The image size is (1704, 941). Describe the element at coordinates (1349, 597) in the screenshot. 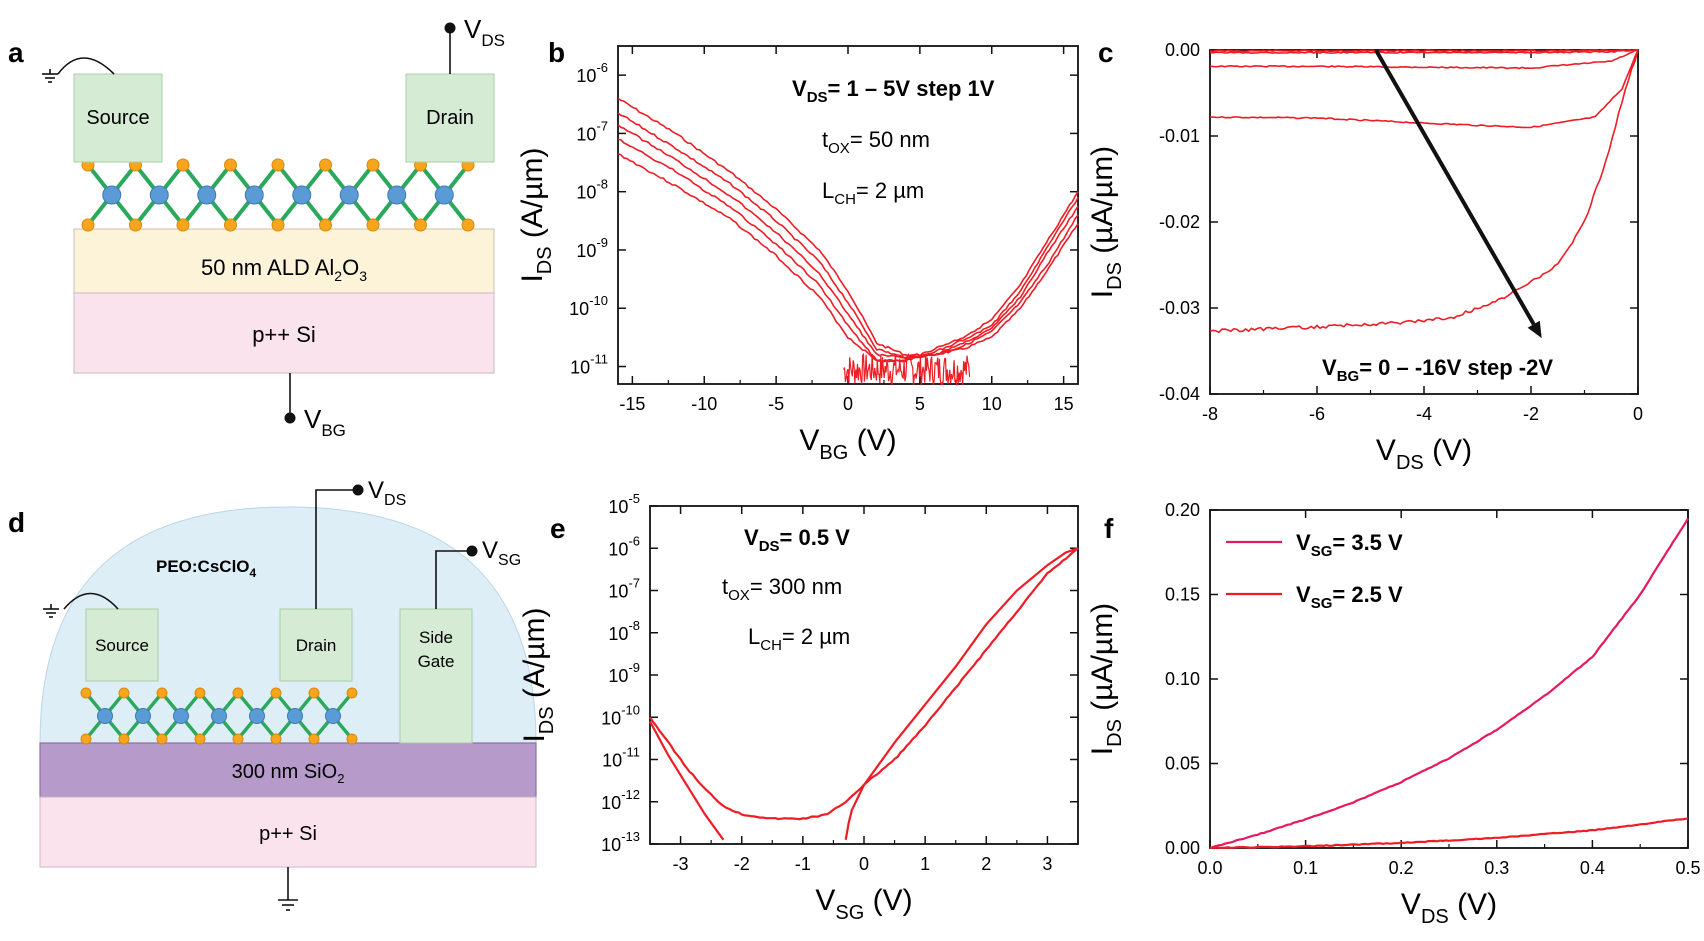

I see `legend-label: VSG= 2.5 V` at that location.